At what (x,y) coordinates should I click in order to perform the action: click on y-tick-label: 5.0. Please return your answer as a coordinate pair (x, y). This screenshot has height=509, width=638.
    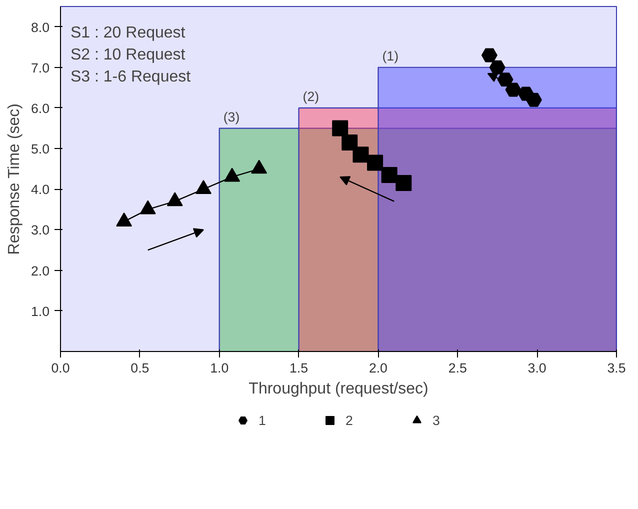
    Looking at the image, I should click on (40, 149).